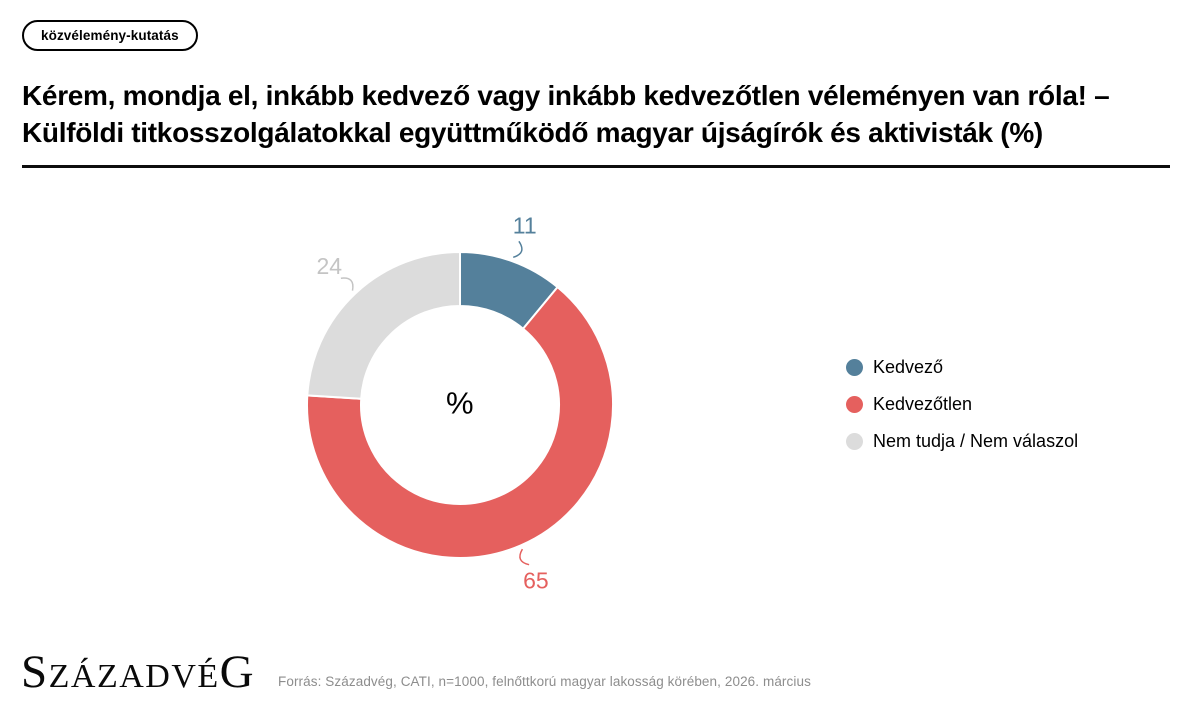 The width and height of the screenshot is (1193, 714). I want to click on legend-label-nem-tudja: Nem tudja / Nem válaszol, so click(976, 441).